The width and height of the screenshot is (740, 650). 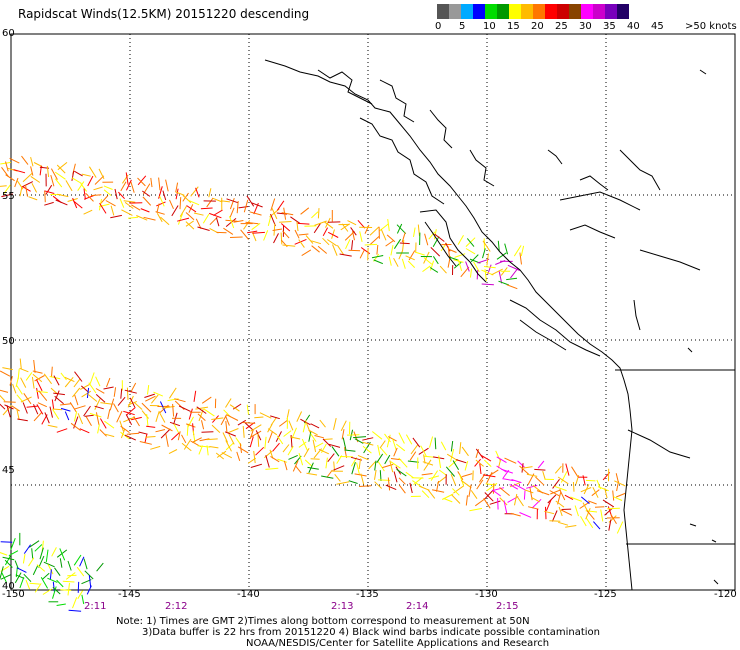 I want to click on colorbar-label: 25, so click(x=561, y=26).